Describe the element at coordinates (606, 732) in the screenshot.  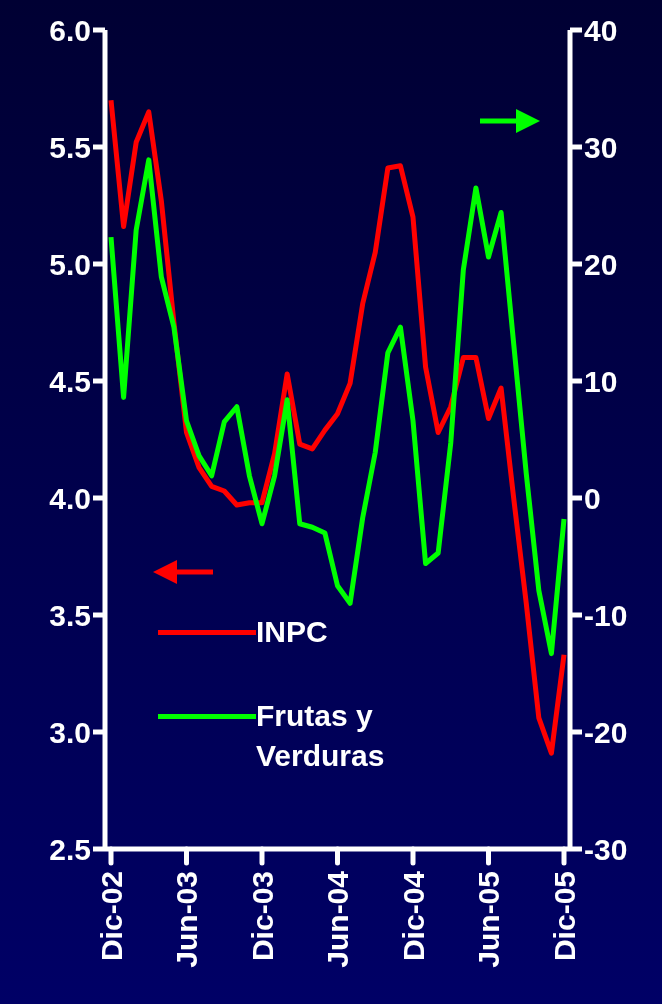
I see `y2-tick-label: -20` at that location.